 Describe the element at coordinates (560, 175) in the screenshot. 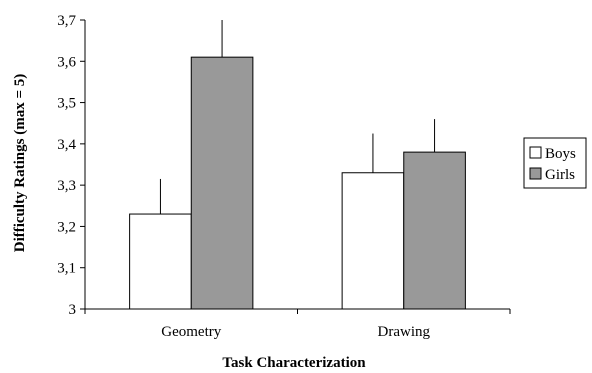

I see `legend-label-girls: Girls` at that location.